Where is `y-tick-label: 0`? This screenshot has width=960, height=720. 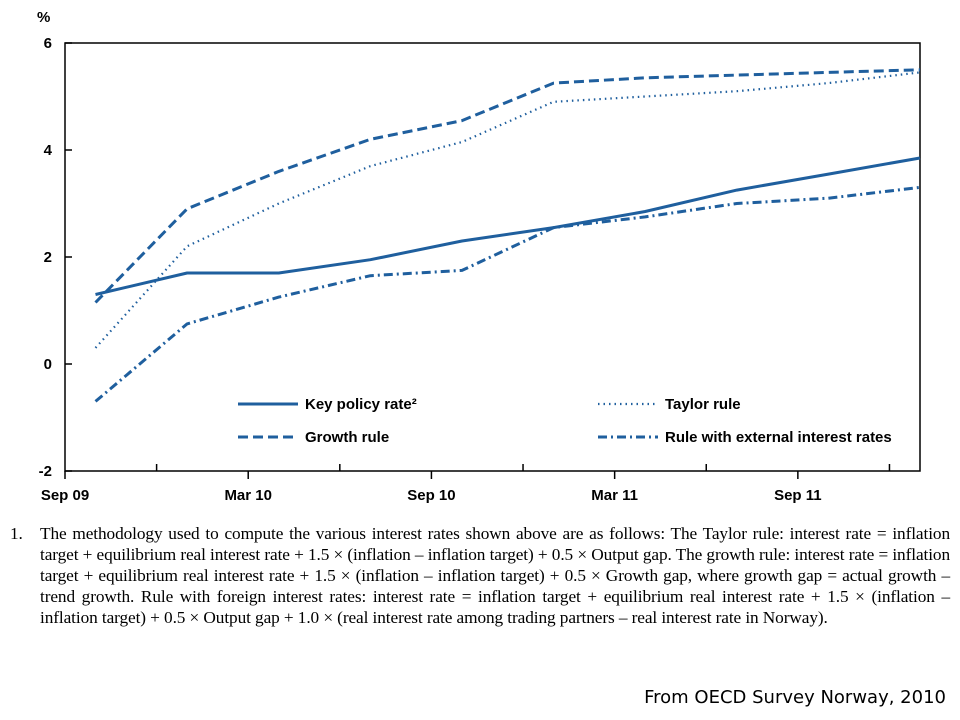 y-tick-label: 0 is located at coordinates (48, 364).